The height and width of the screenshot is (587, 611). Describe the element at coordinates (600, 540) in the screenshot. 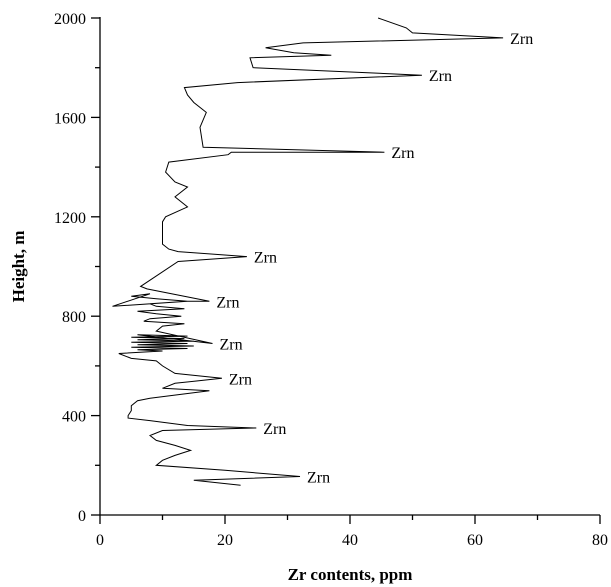

I see `x-tick-label: 80` at that location.